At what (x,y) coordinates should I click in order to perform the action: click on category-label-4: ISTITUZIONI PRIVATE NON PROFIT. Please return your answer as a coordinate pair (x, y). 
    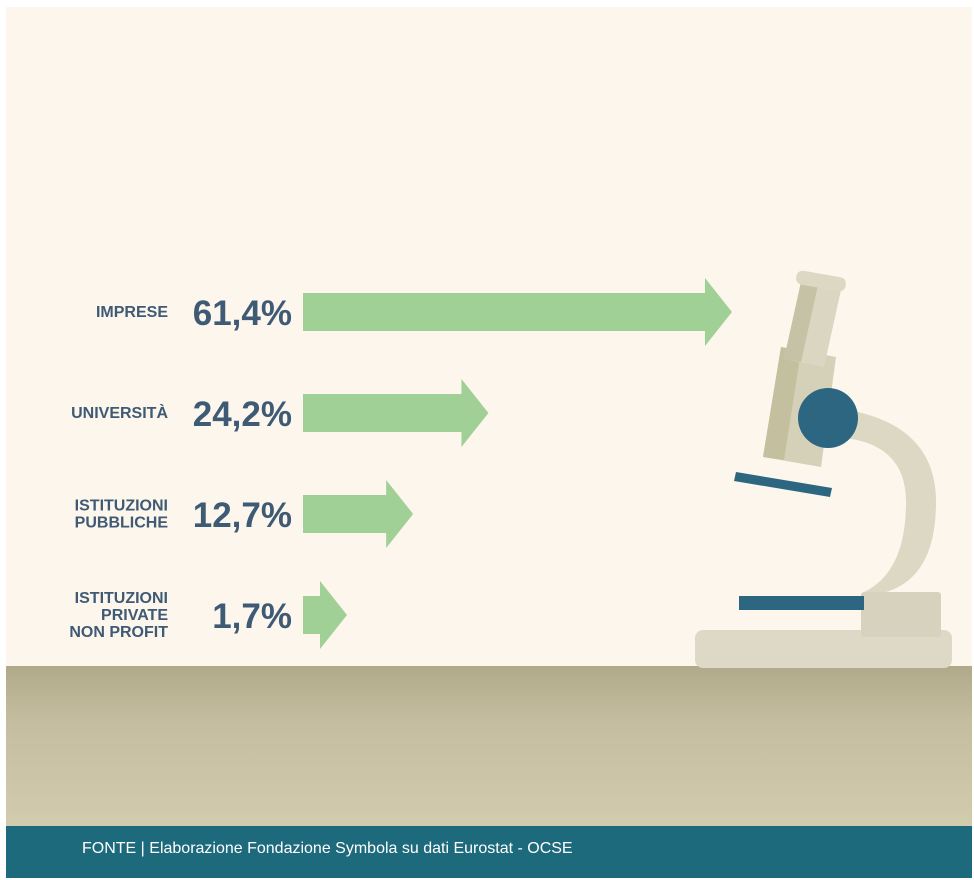
    Looking at the image, I should click on (118, 615).